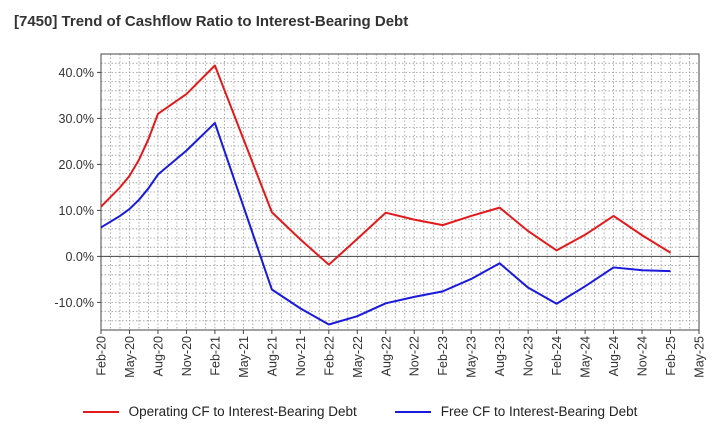  I want to click on x-tick-label: Nov-21, so click(301, 356).